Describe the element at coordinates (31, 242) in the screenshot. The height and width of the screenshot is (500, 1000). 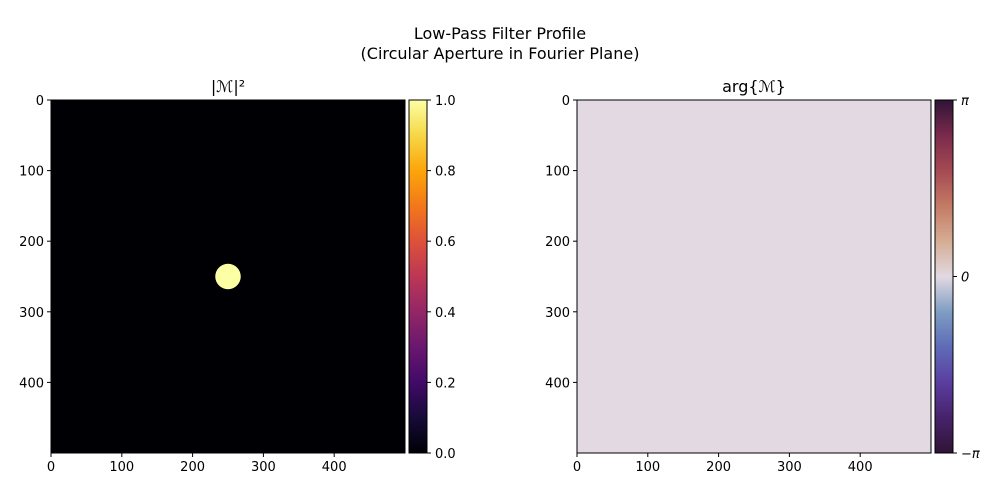
I see `mag-y-tick-label: 200` at that location.